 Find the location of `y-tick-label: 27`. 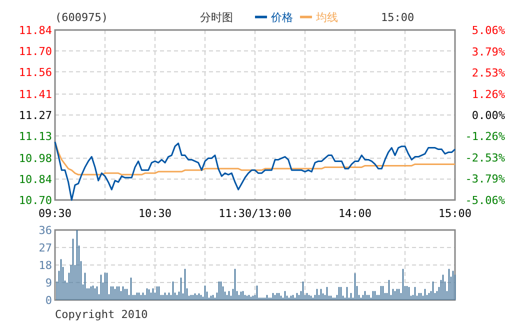

y-tick-label: 27 is located at coordinates (45, 248).